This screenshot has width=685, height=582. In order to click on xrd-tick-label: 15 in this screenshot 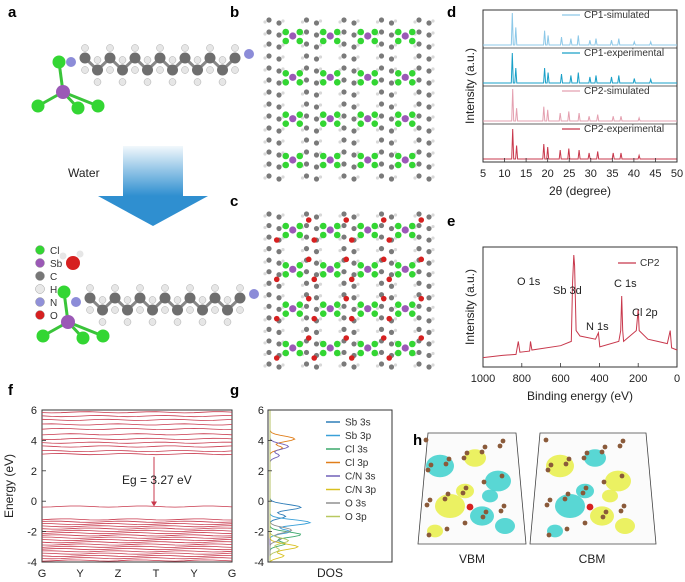, I will do `click(526, 174)`.